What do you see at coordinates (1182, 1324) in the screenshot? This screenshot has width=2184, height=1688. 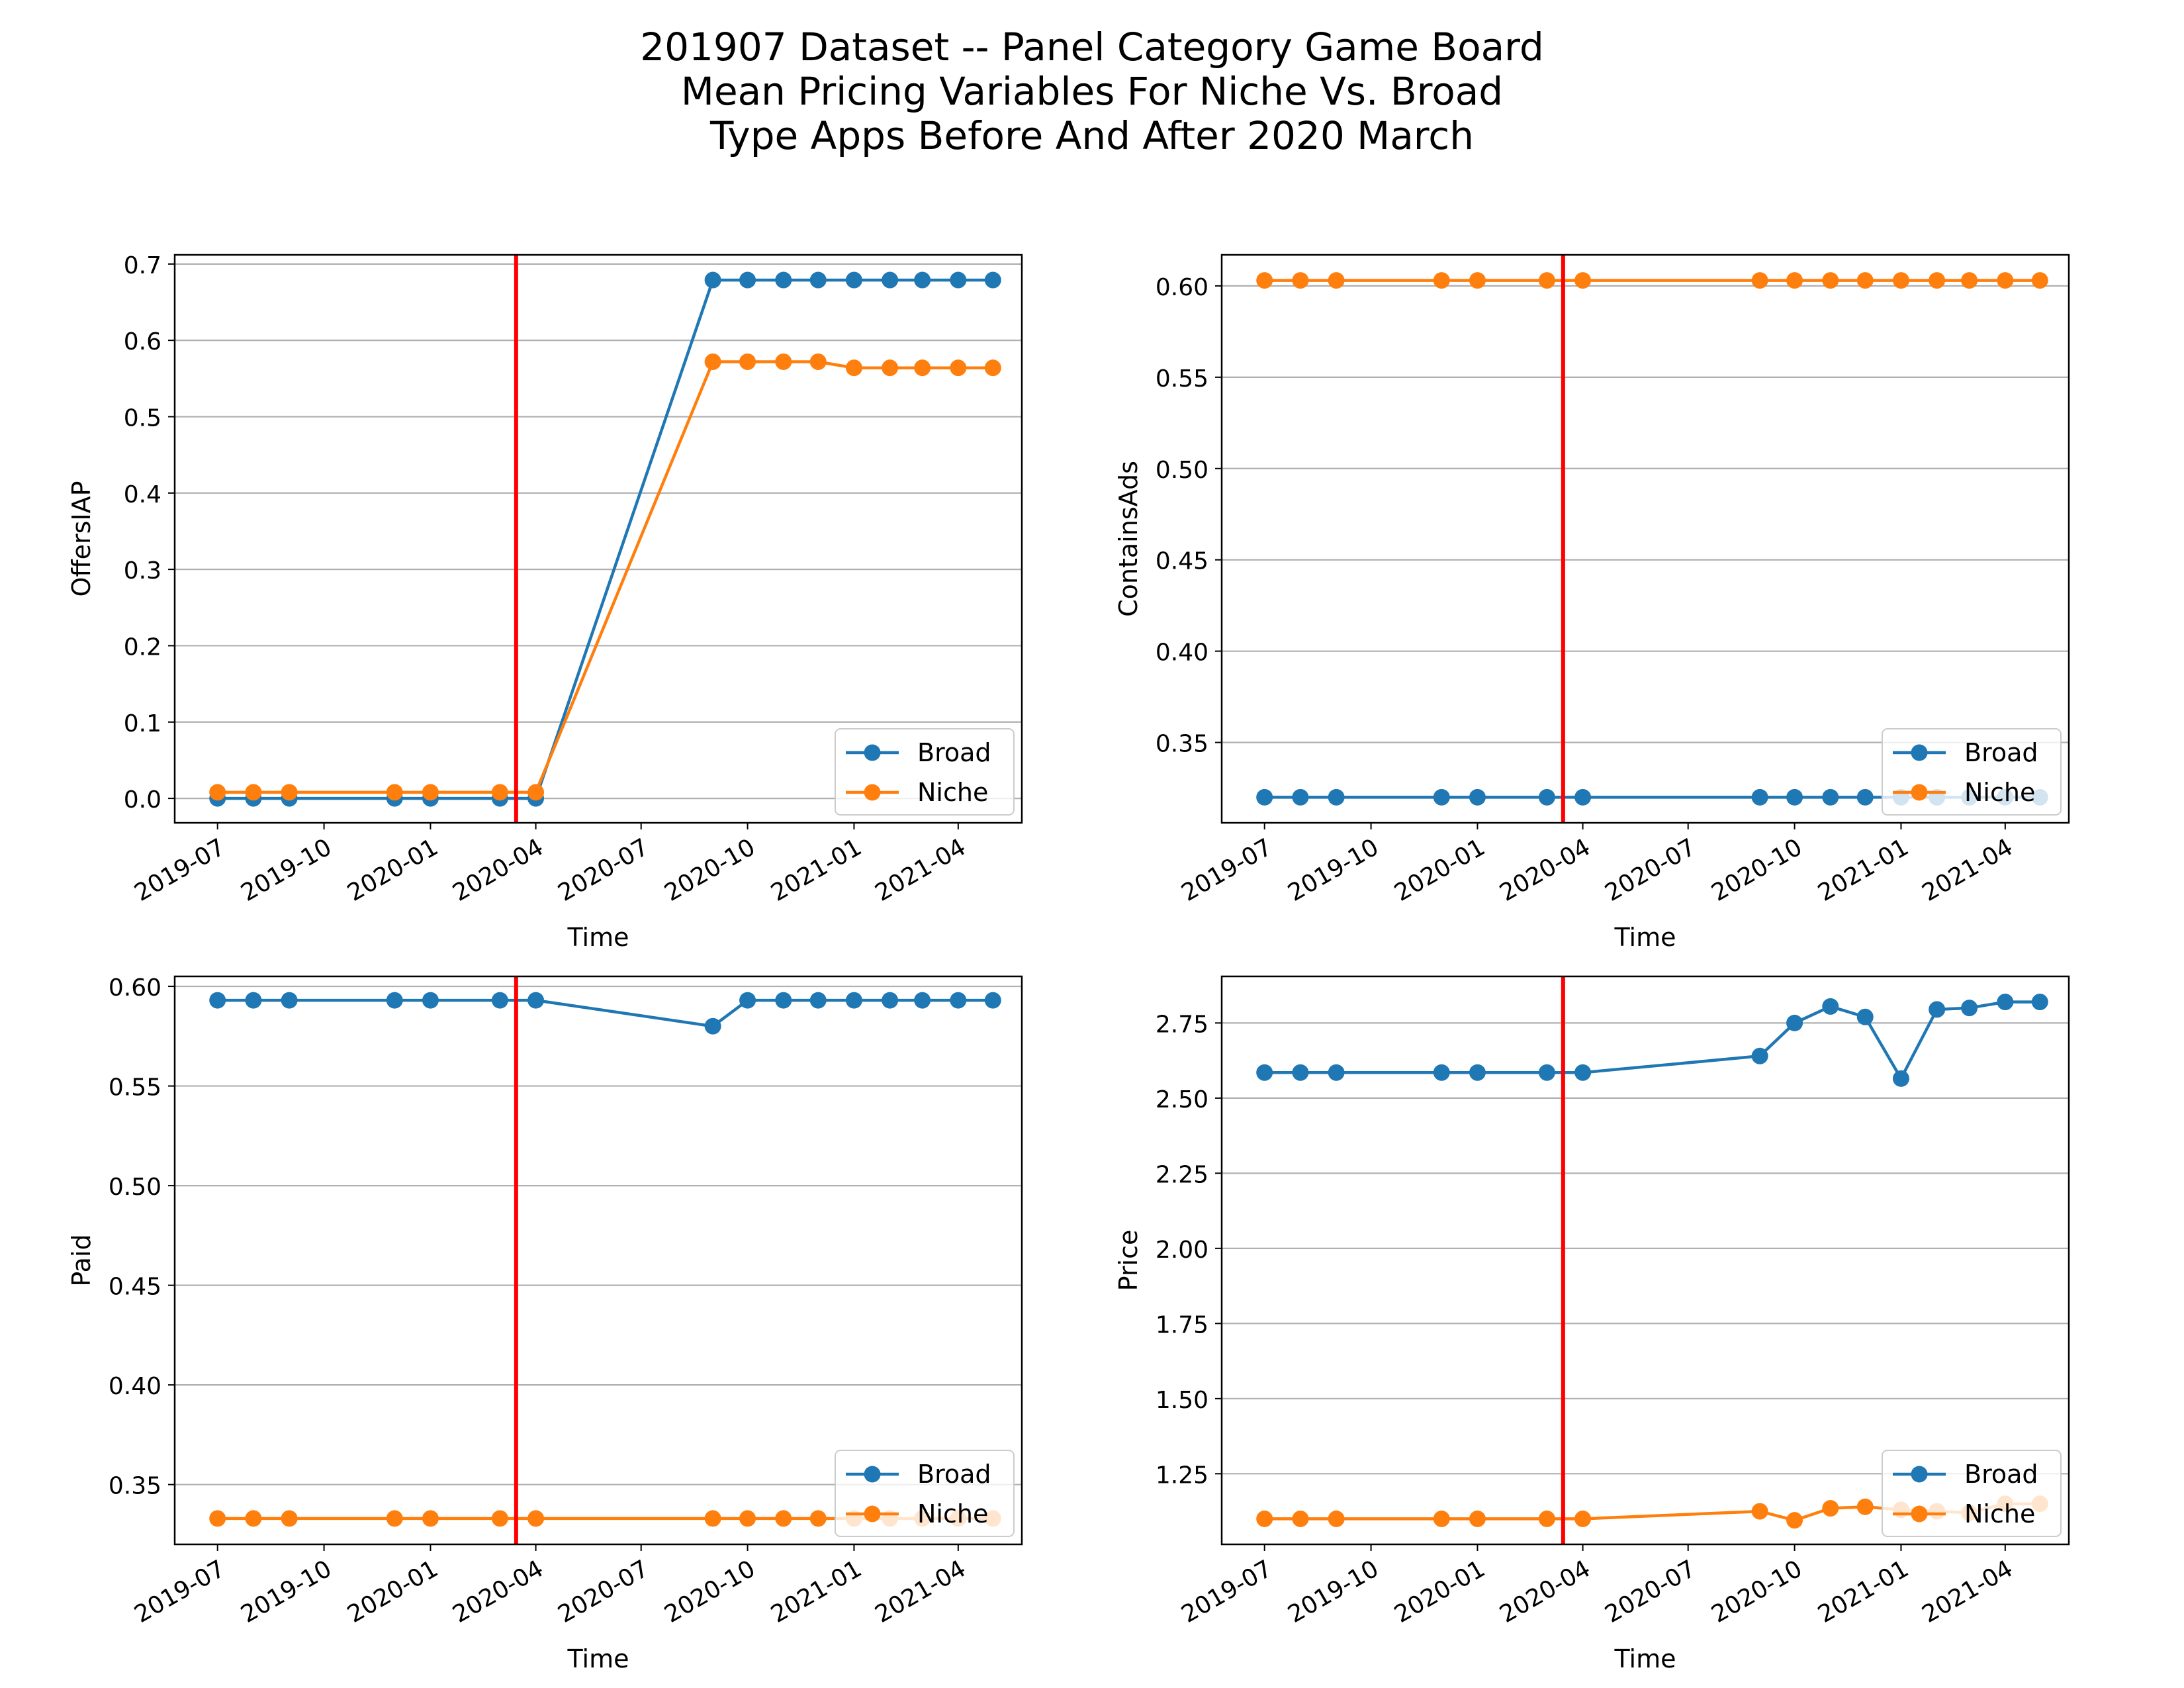 I see `y-tick-label: 1.75` at bounding box center [1182, 1324].